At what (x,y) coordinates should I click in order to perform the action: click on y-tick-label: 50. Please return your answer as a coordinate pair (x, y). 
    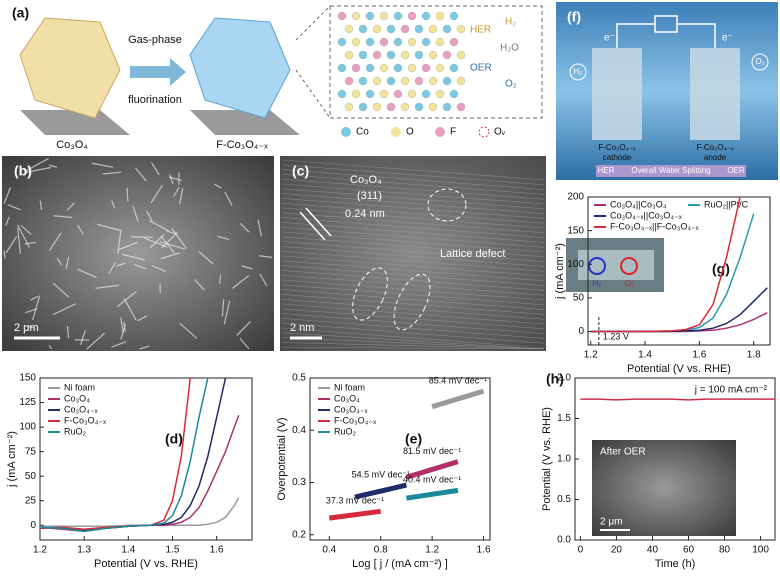
    Looking at the image, I should click on (579, 298).